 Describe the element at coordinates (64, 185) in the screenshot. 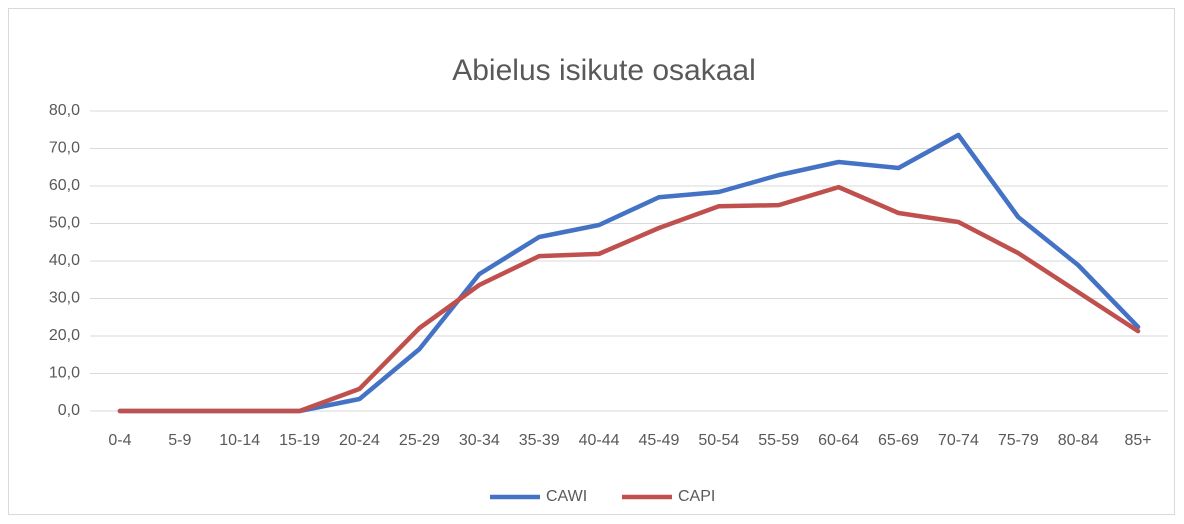

I see `y-tick-label: 60,0` at that location.